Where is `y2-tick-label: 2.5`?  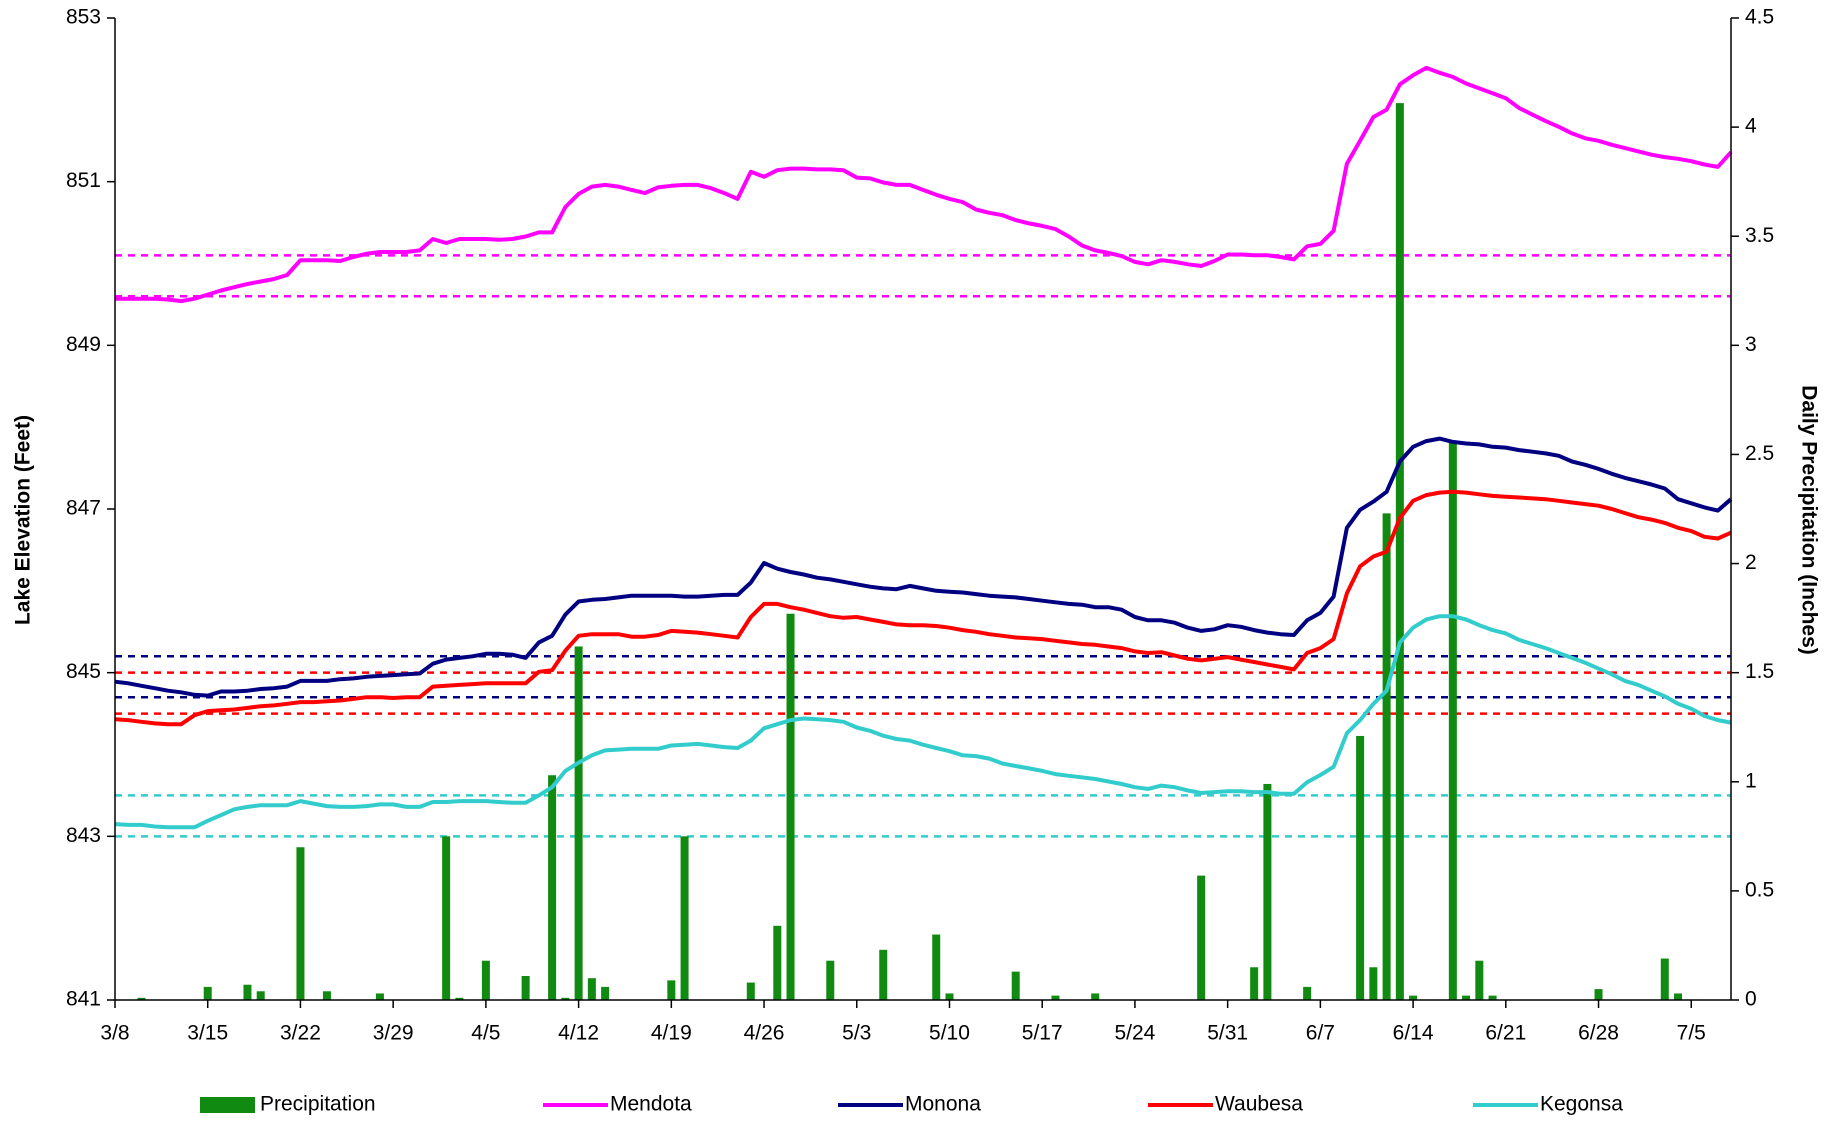
y2-tick-label: 2.5 is located at coordinates (1759, 453).